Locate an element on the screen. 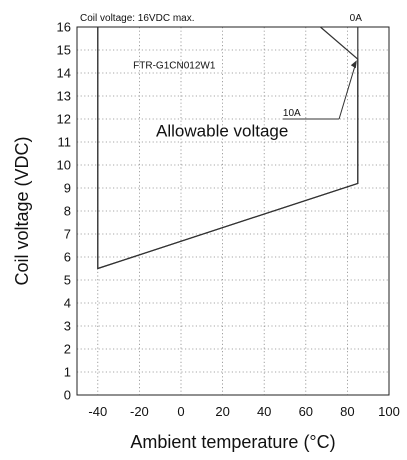 This screenshot has width=407, height=460. leader-line is located at coordinates (347, 91).